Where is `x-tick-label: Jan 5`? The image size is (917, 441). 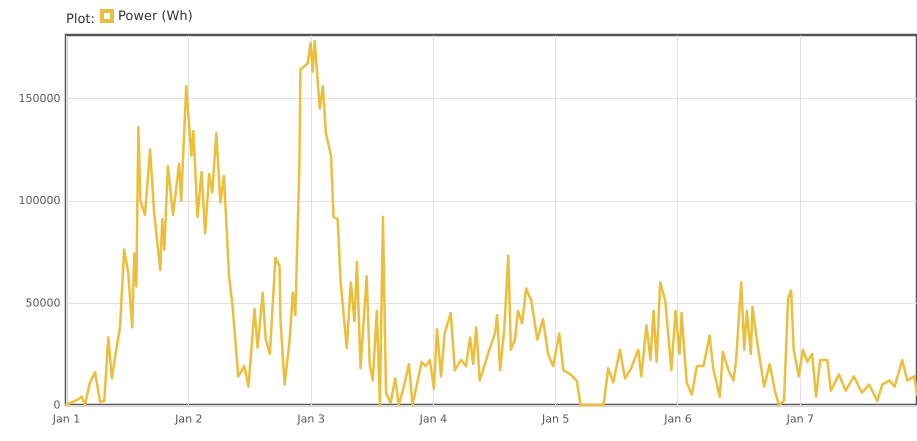
x-tick-label: Jan 5 is located at coordinates (555, 419).